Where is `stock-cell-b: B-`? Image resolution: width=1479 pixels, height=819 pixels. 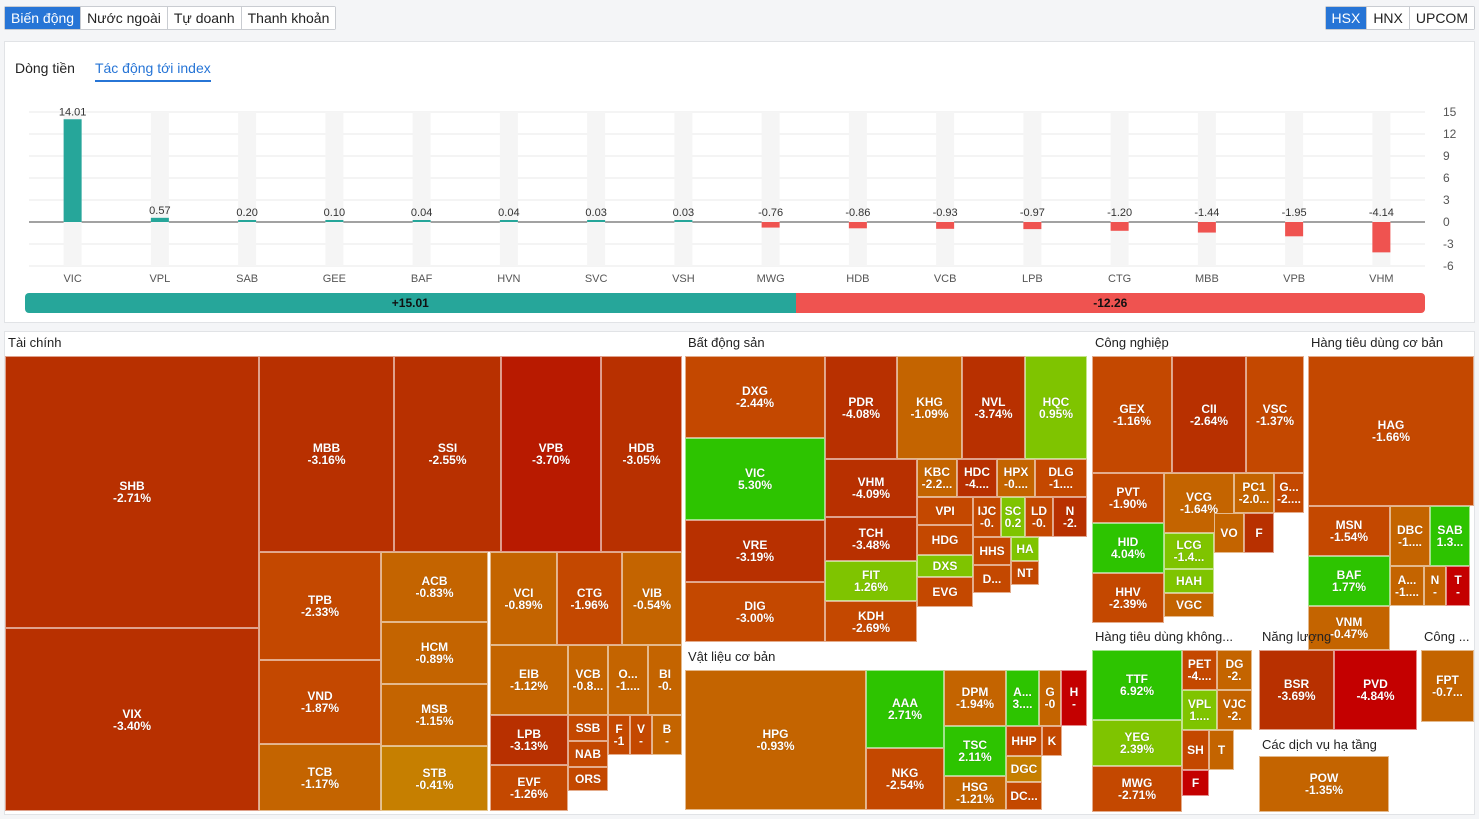 stock-cell-b: B- is located at coordinates (667, 735).